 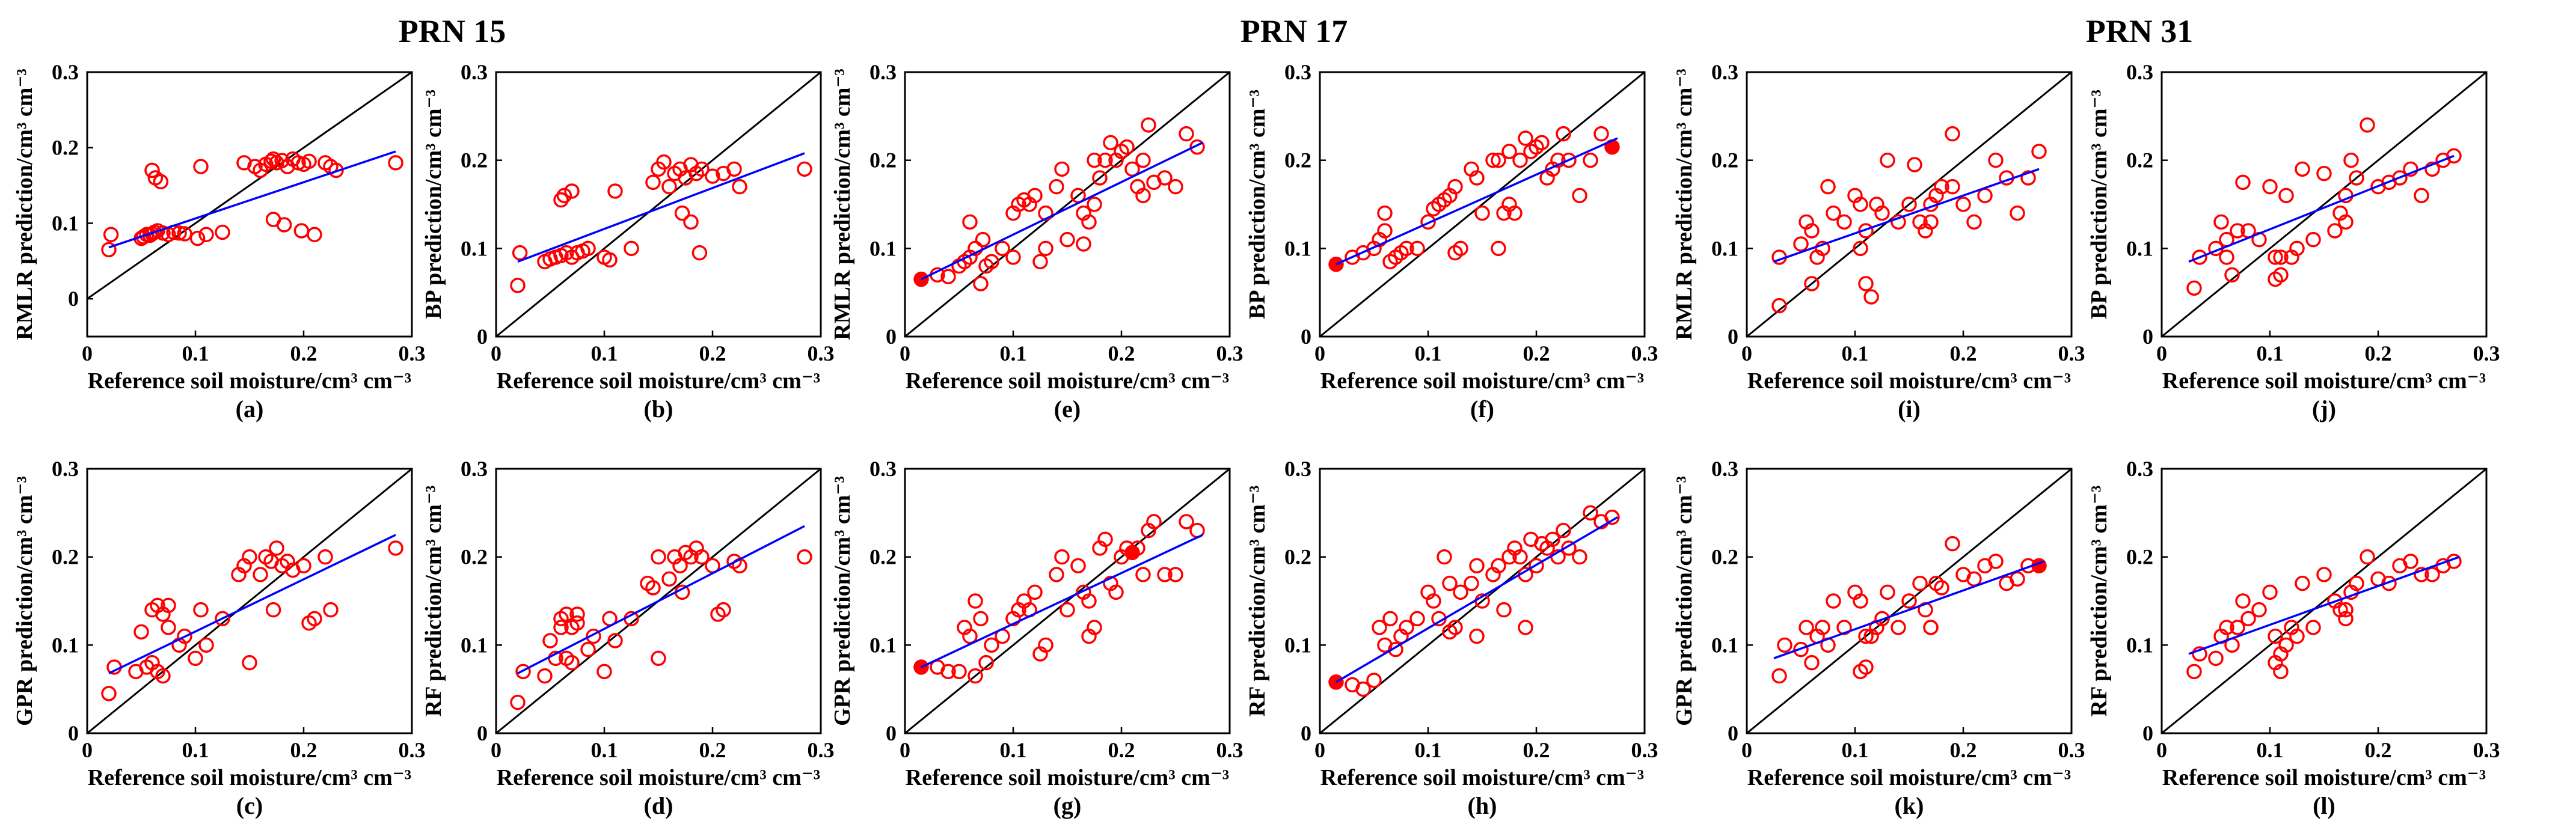 I want to click on y-tick-label-b-2: 0.2, so click(x=474, y=160).